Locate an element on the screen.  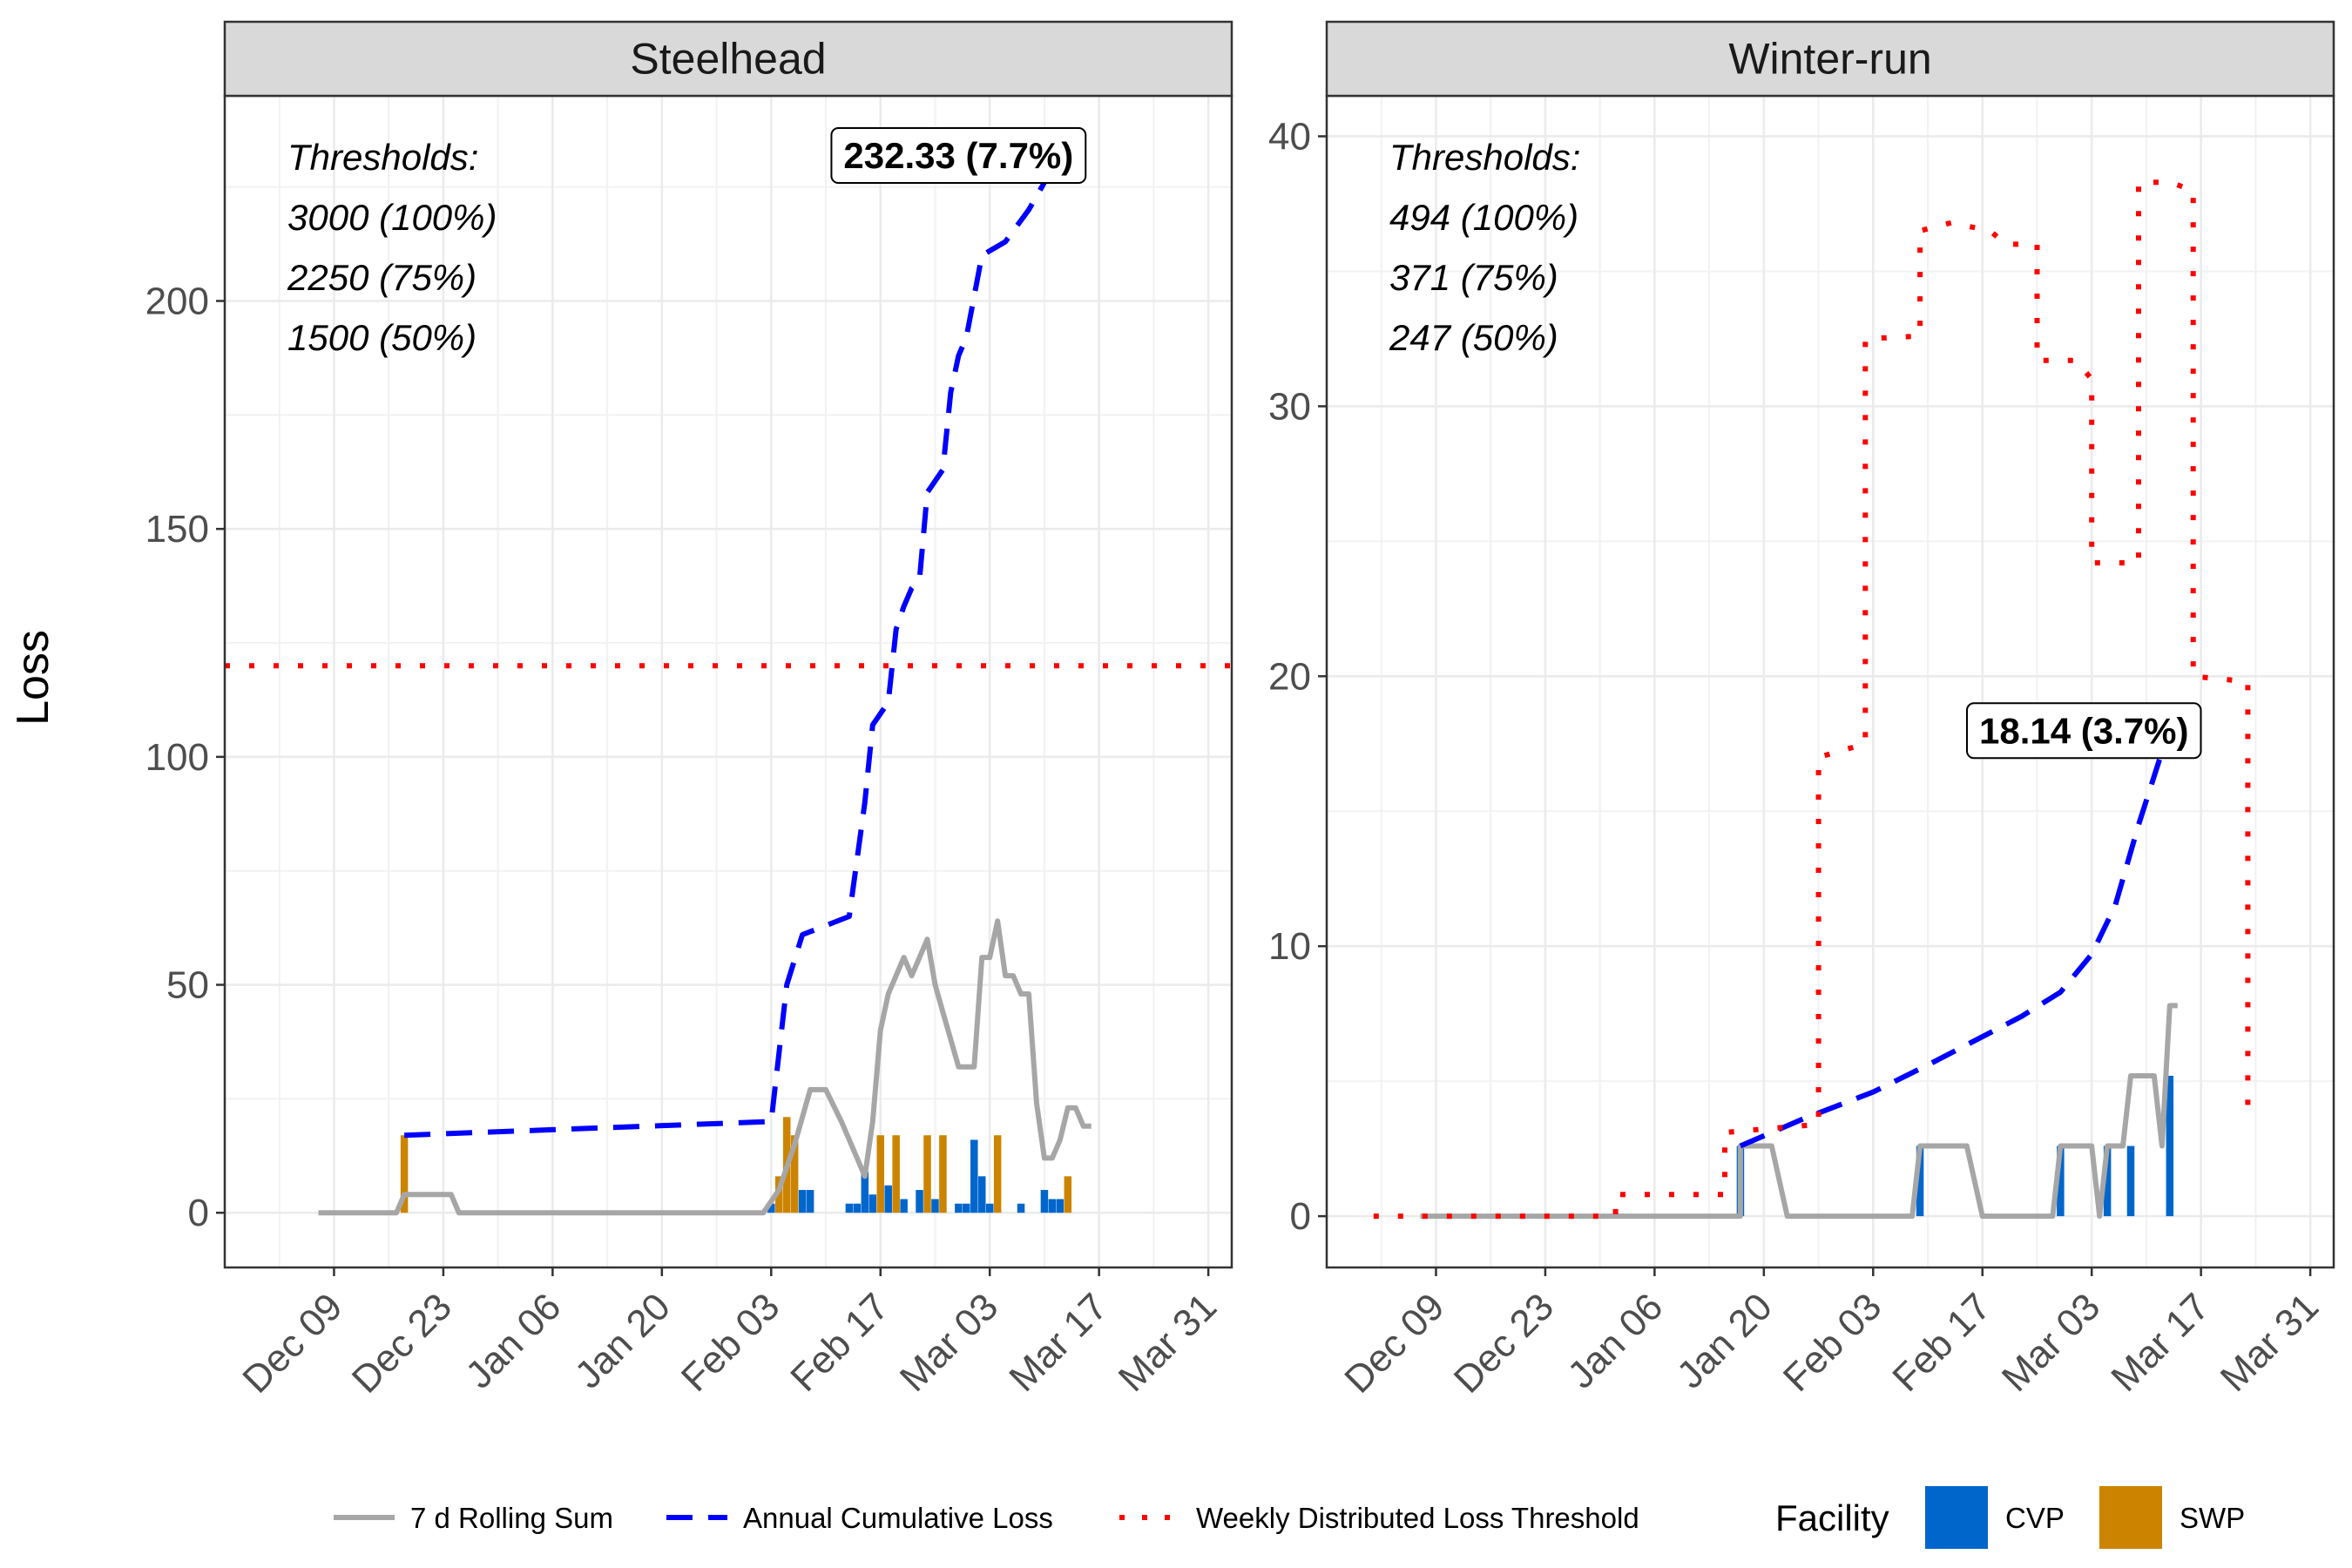
threshold-value: 1500 (50%) is located at coordinates (381, 337).